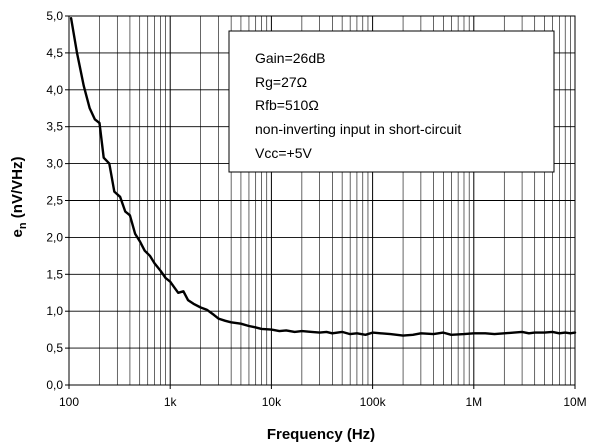  Describe the element at coordinates (281, 82) in the screenshot. I see `annotation-rg: Rg=27Ω` at that location.